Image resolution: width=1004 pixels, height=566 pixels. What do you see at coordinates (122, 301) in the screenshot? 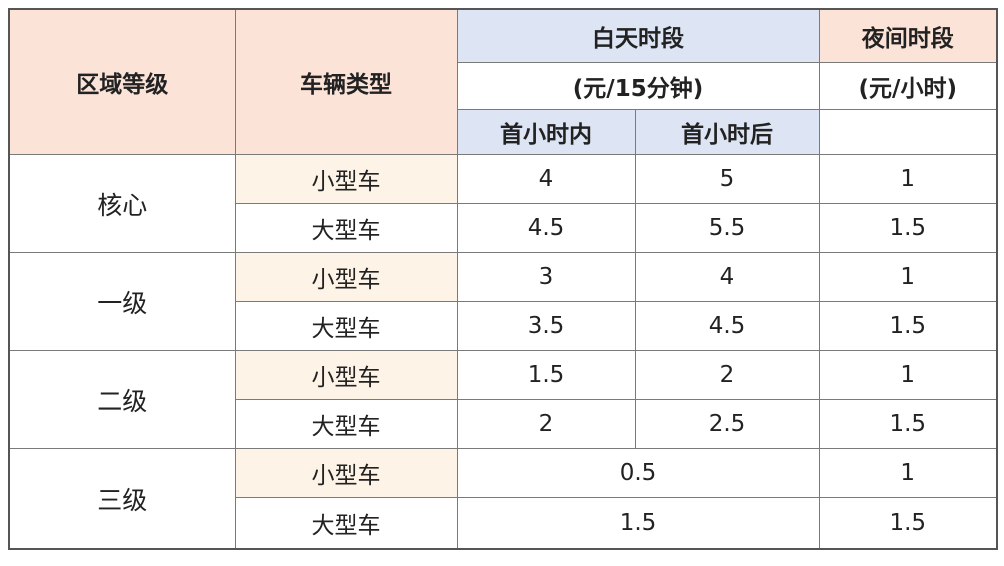
I see `region-cell: 一级` at bounding box center [122, 301].